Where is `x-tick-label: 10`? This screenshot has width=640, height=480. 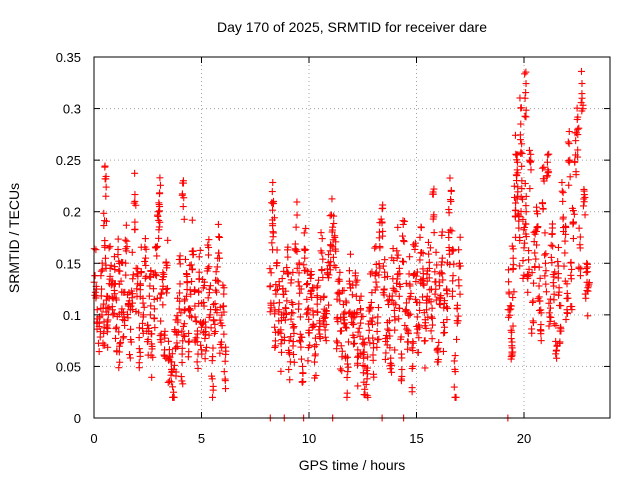
x-tick-label: 10 is located at coordinates (309, 438).